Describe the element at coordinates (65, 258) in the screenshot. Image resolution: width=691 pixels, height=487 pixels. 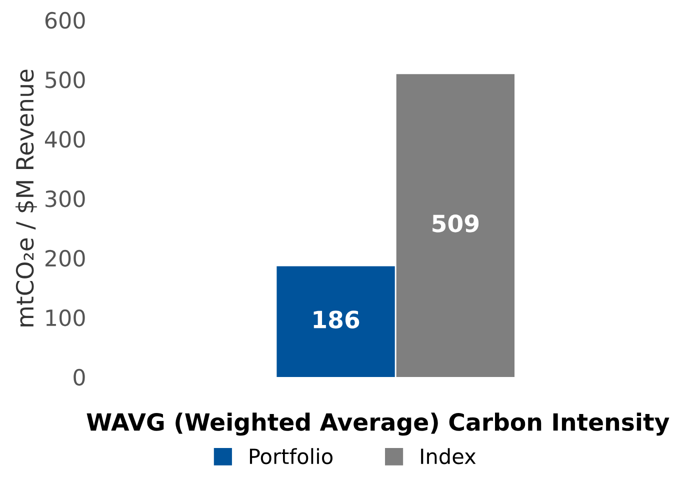
I see `y-tick-label: 200` at that location.